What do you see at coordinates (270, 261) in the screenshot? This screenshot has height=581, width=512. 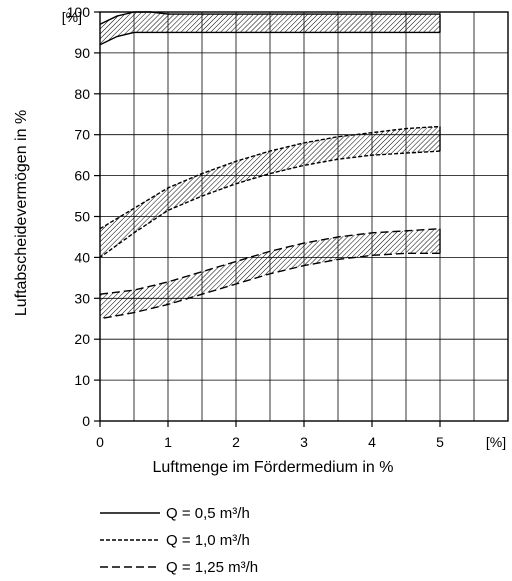 I see `band-3-upper-boundary` at bounding box center [270, 261].